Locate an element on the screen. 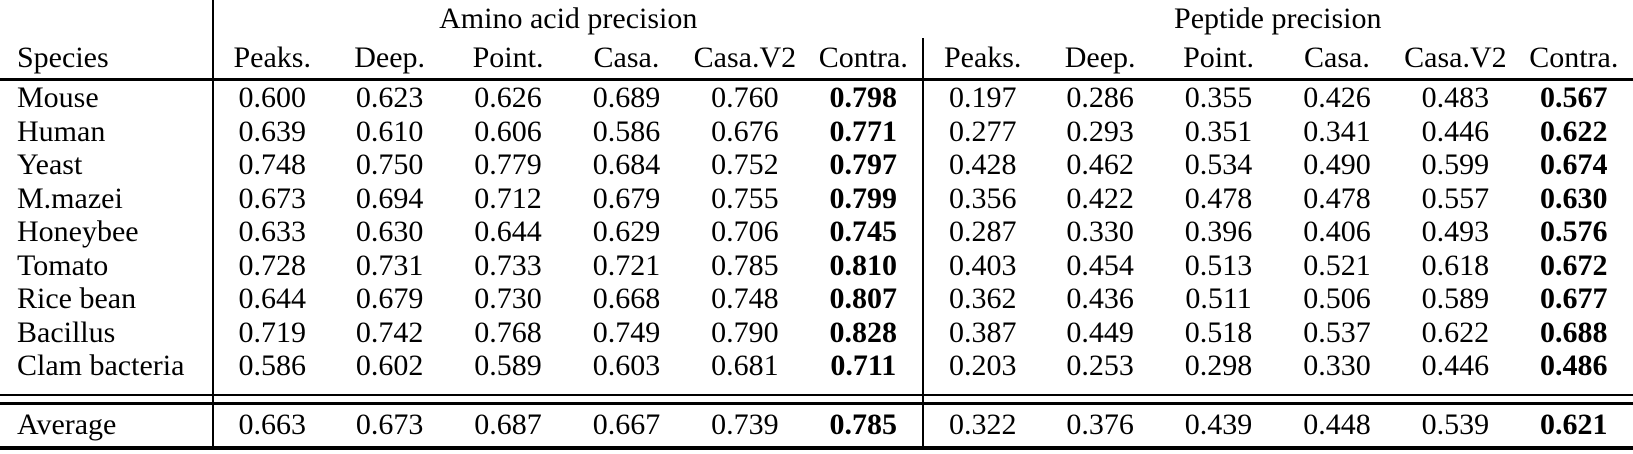 This screenshot has height=454, width=1633. value-cell-aa-1: 0.644 is located at coordinates (271, 299).